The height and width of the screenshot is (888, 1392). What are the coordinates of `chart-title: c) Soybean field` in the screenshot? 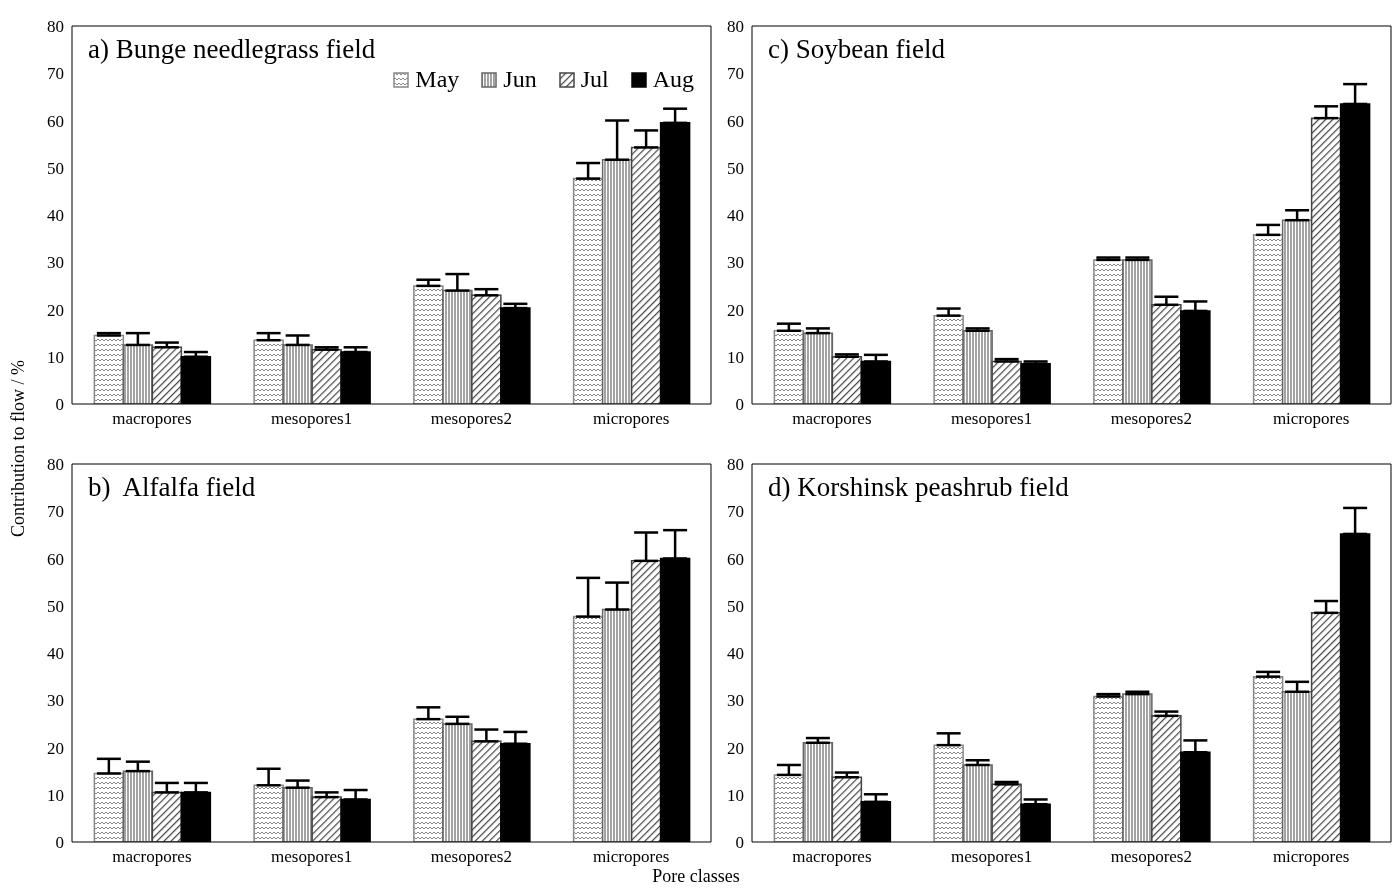 It's located at (856, 49).